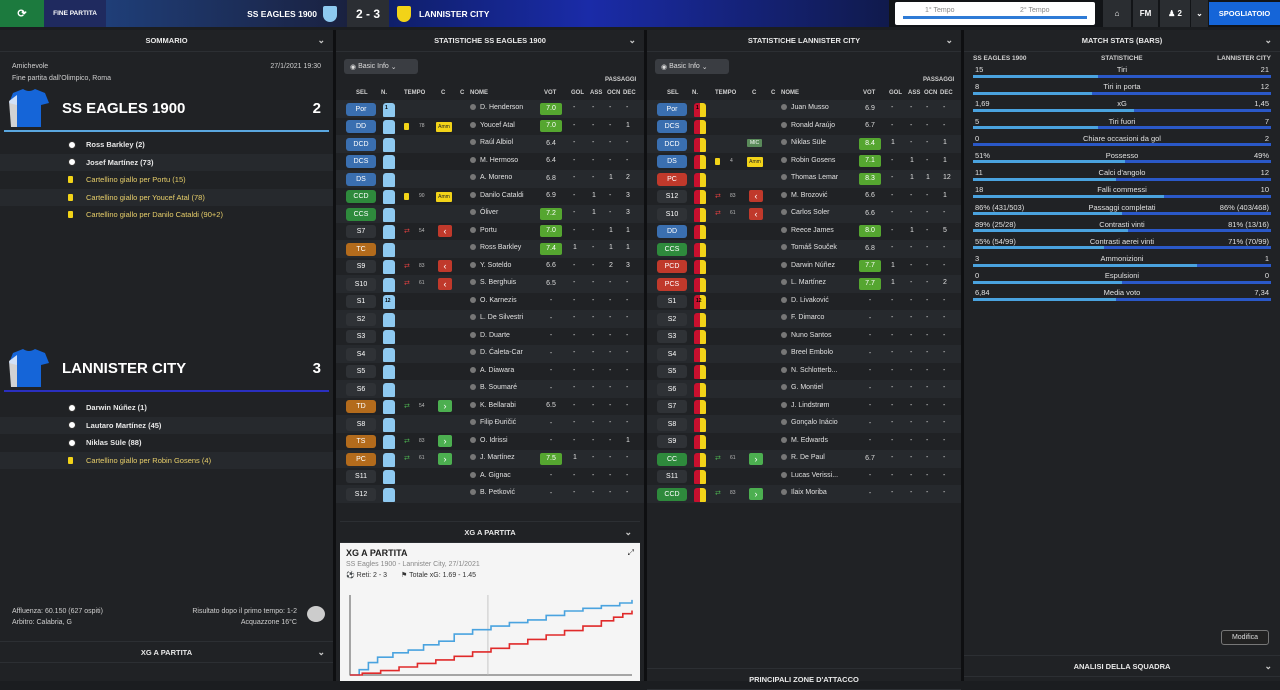 The image size is (1280, 690). I want to click on player-name: Breel Embolo, so click(807, 352).